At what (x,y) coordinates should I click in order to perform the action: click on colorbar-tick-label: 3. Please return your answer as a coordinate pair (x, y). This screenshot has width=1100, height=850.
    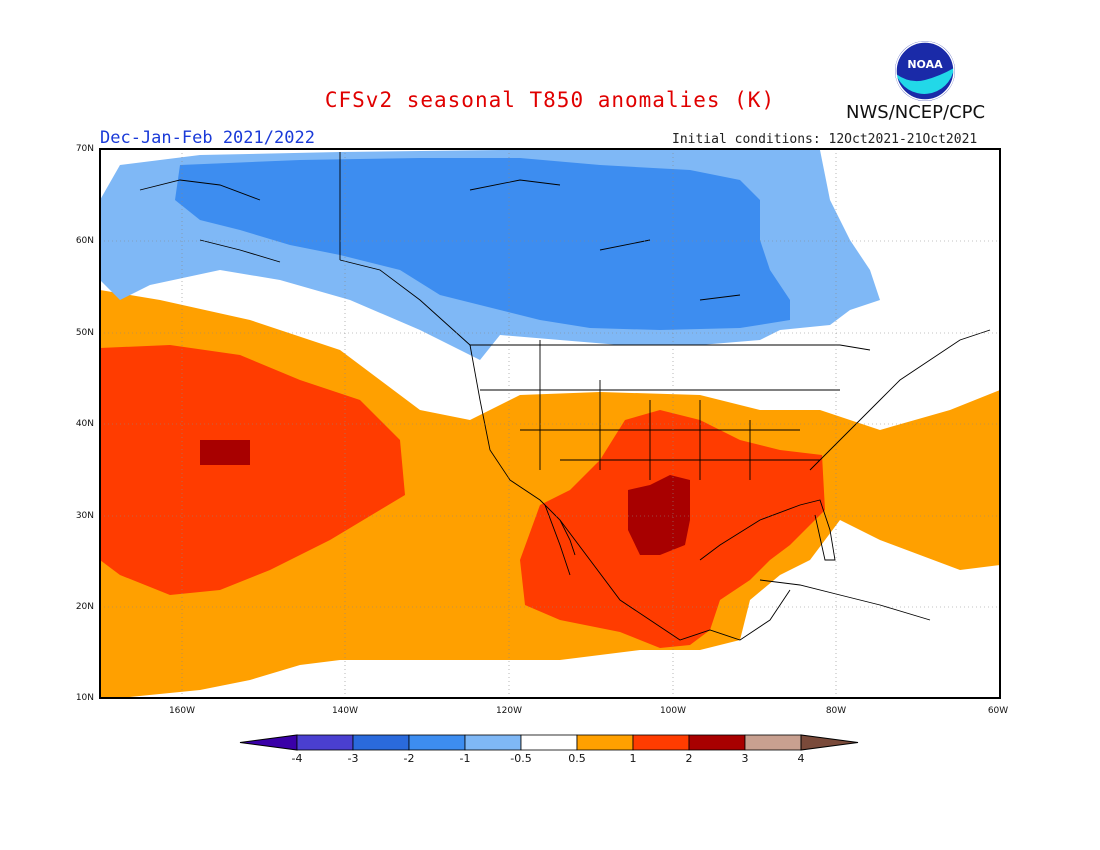
    Looking at the image, I should click on (745, 758).